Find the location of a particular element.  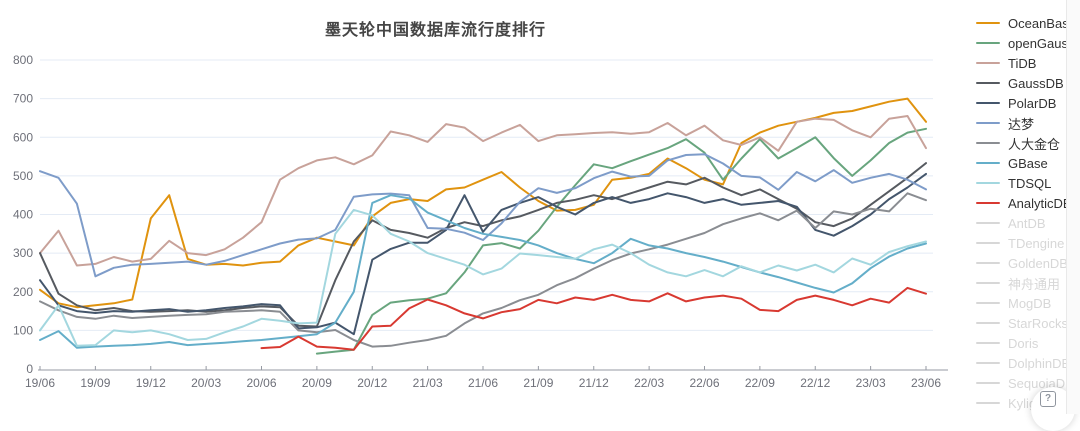

svg-text: 20/09 is located at coordinates (317, 383).